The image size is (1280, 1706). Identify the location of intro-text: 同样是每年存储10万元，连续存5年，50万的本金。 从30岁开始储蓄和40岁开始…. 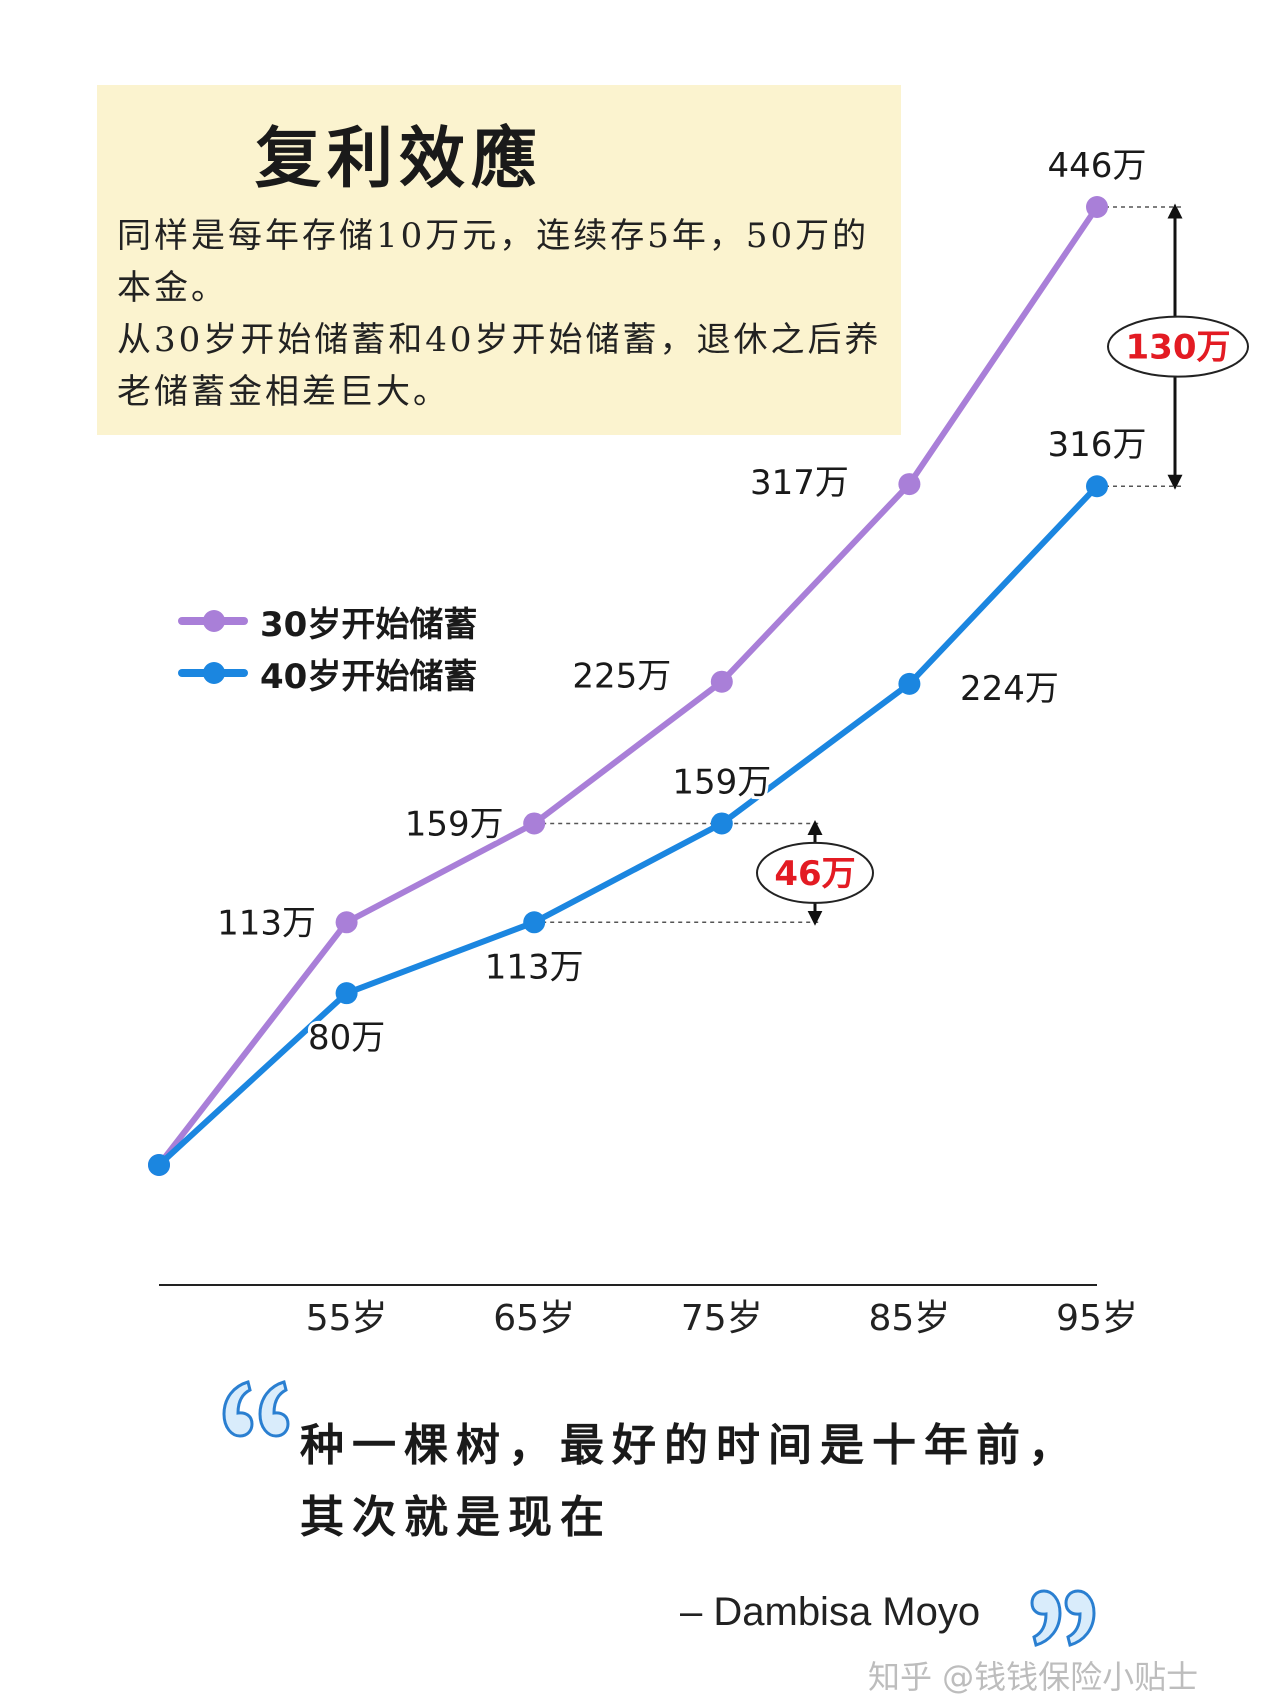
(502, 314).